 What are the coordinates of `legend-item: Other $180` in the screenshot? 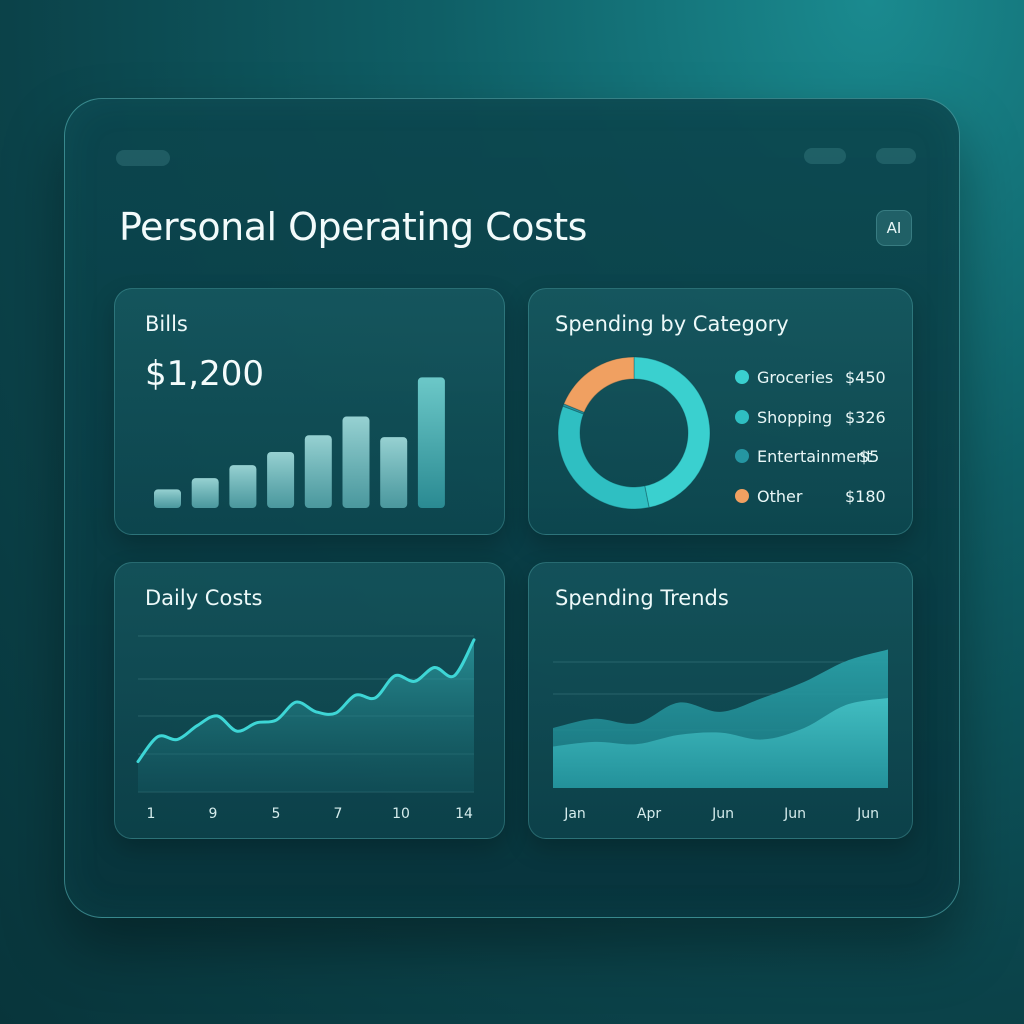 It's located at (810, 496).